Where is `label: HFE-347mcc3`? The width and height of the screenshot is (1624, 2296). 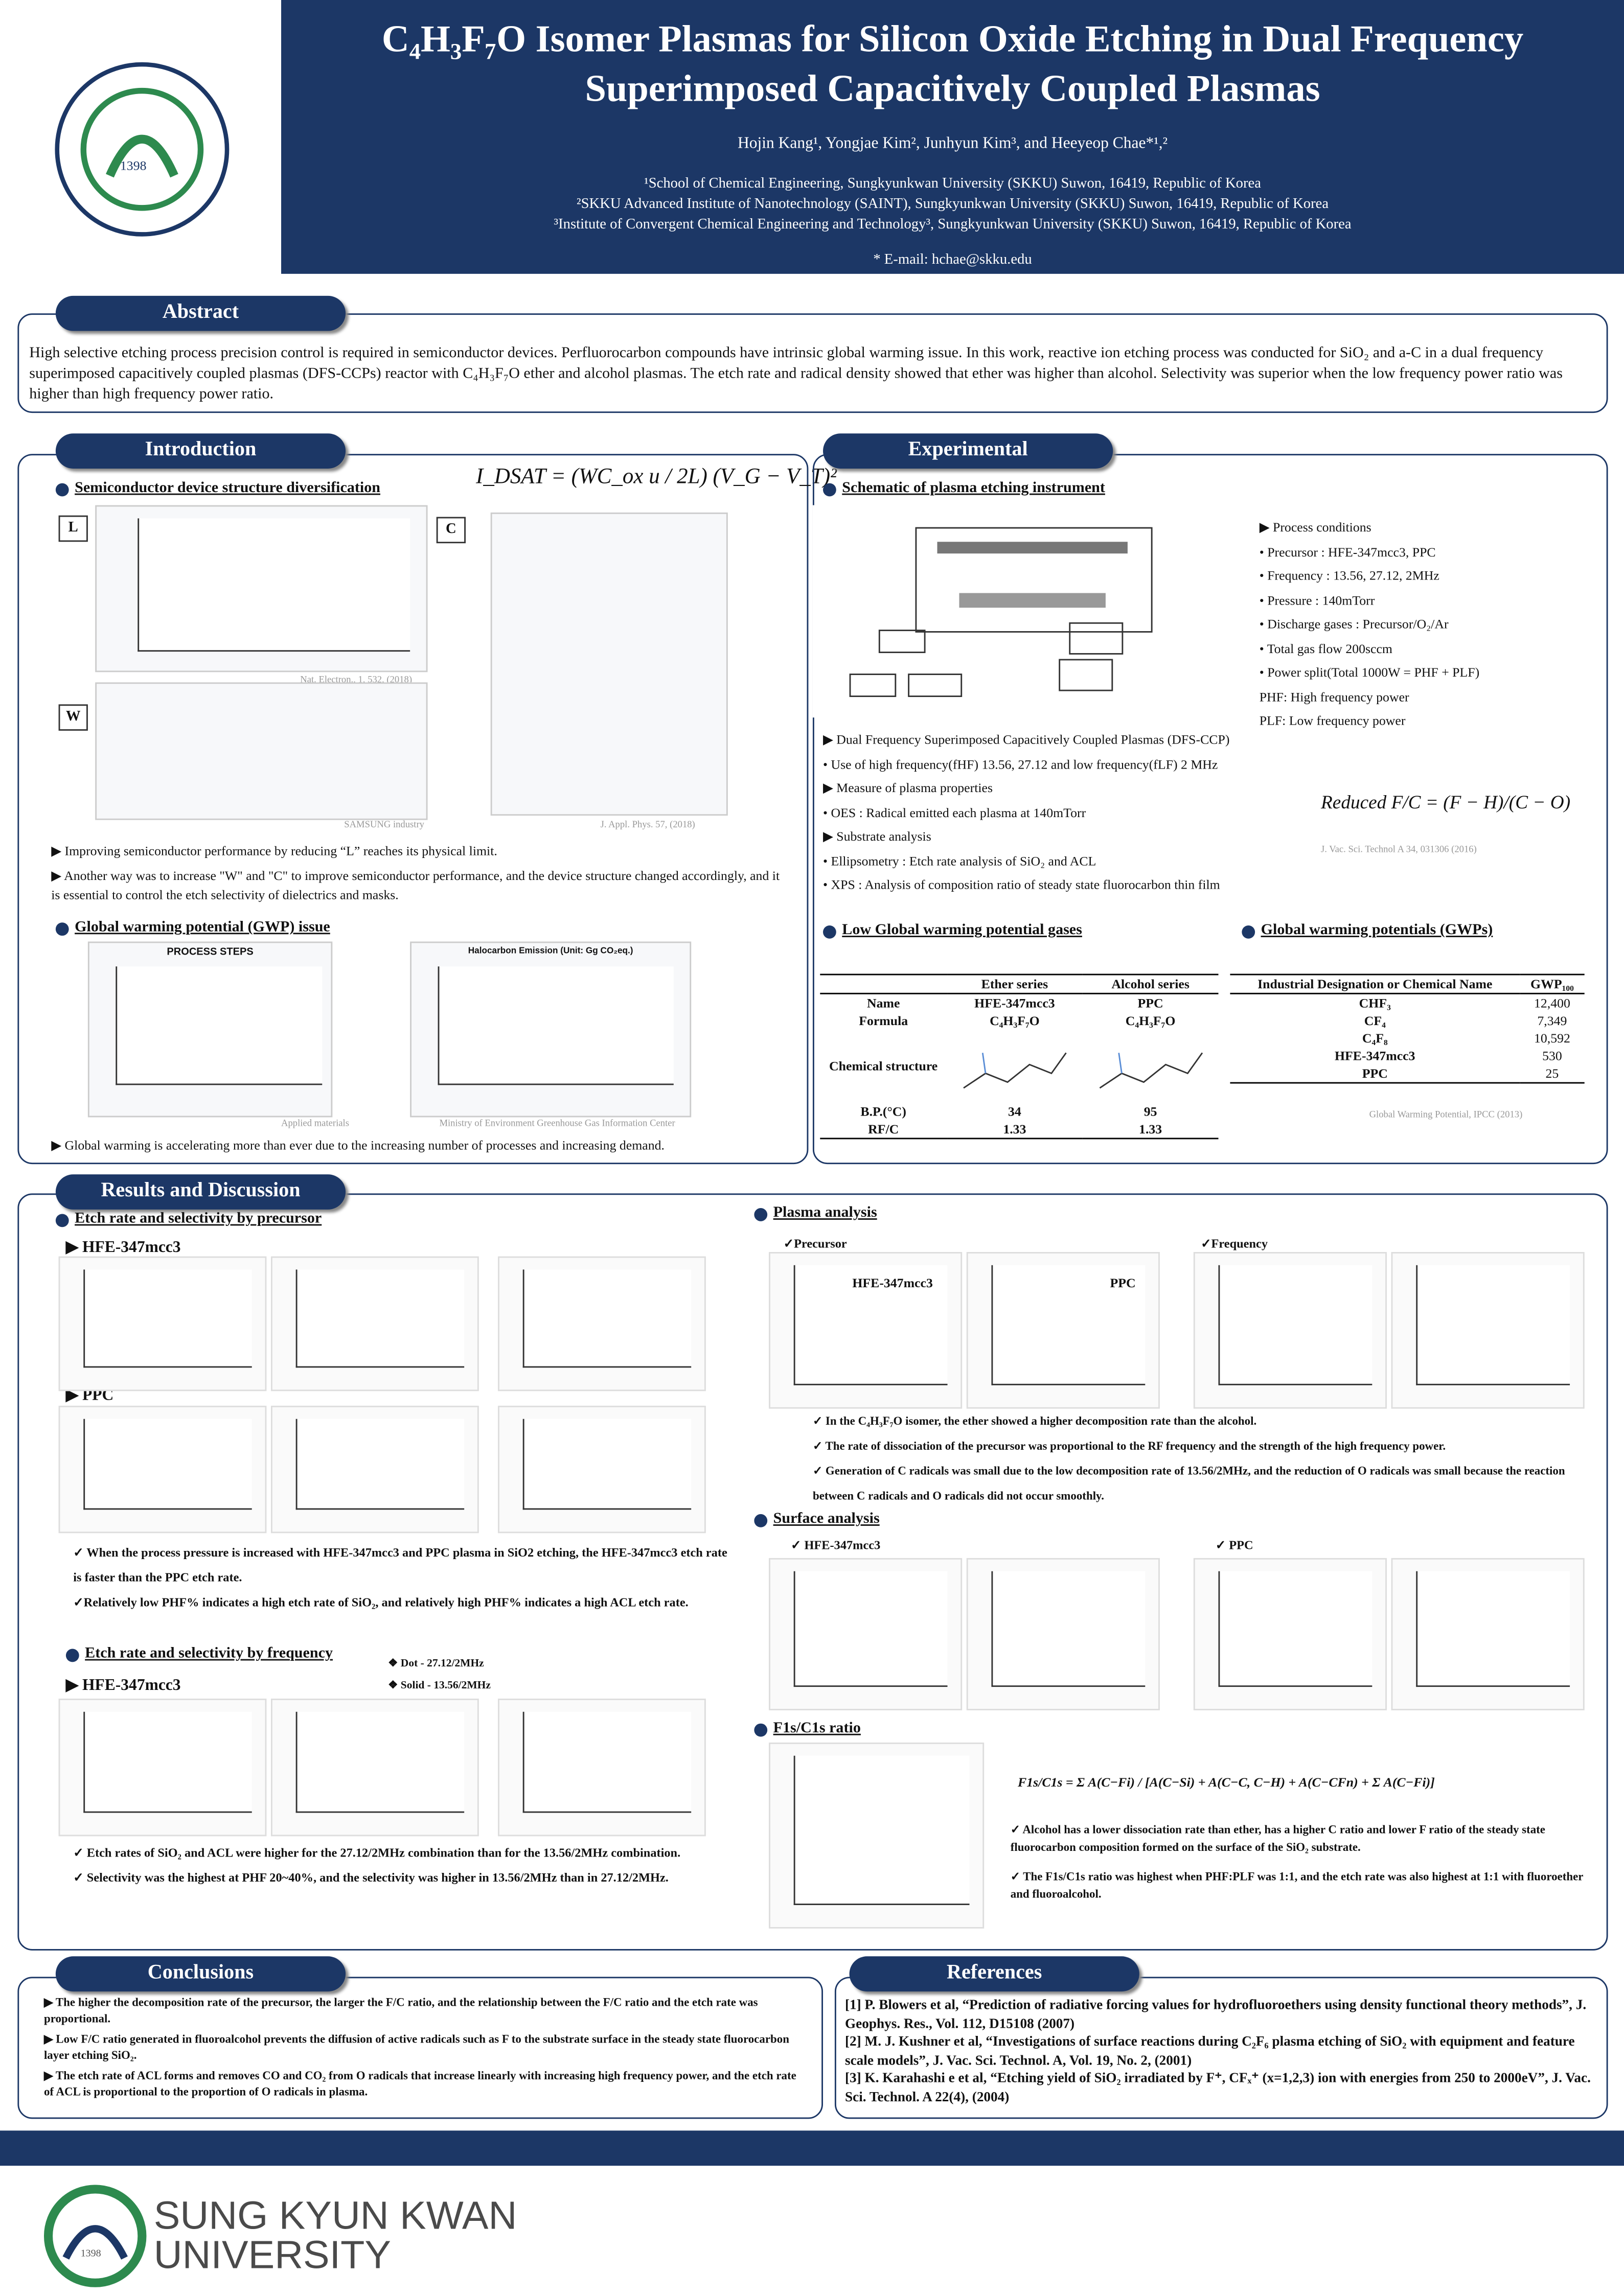 label: HFE-347mcc3 is located at coordinates (892, 1282).